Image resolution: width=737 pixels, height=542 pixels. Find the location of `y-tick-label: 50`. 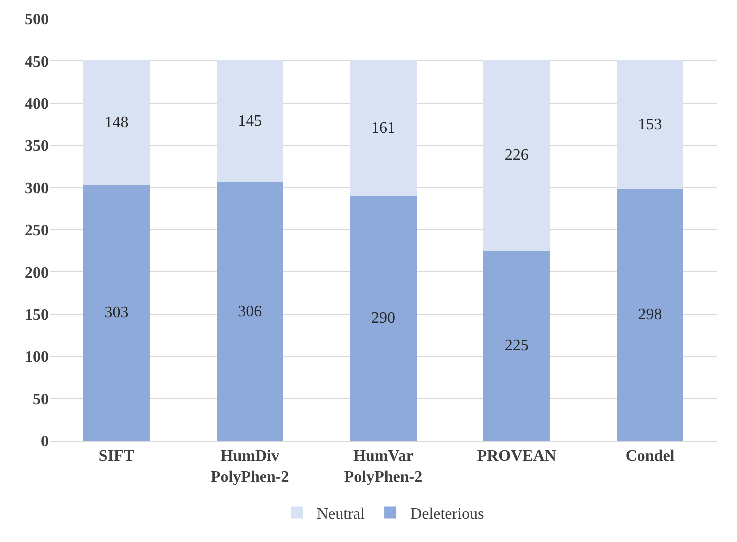

y-tick-label: 50 is located at coordinates (41, 399).